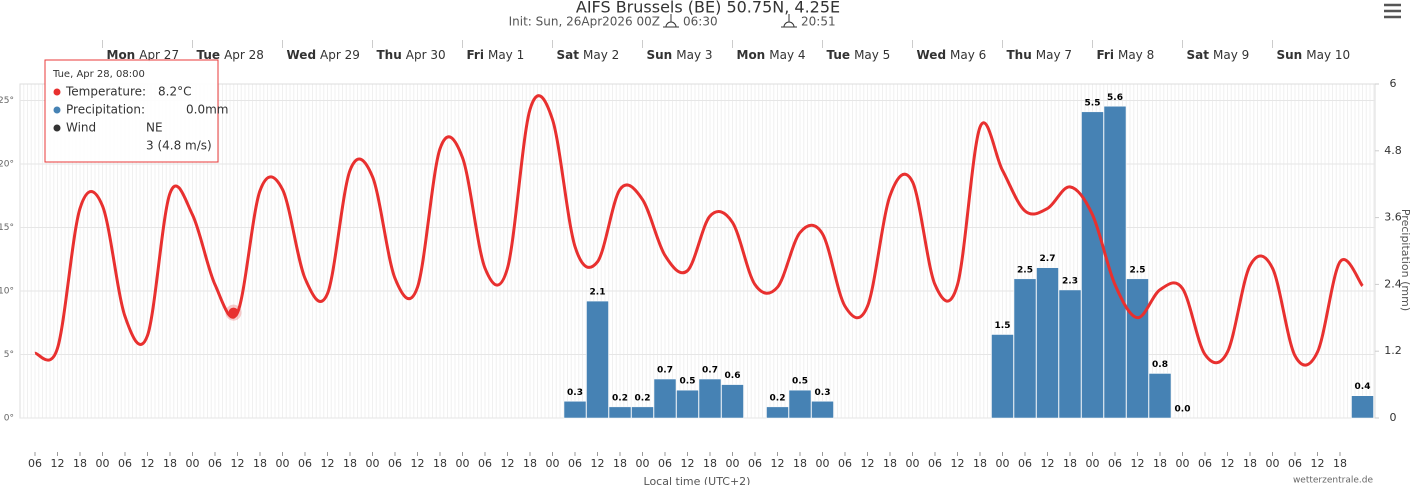 This screenshot has height=485, width=1415. I want to click on day-date: Apr 29, so click(340, 55).